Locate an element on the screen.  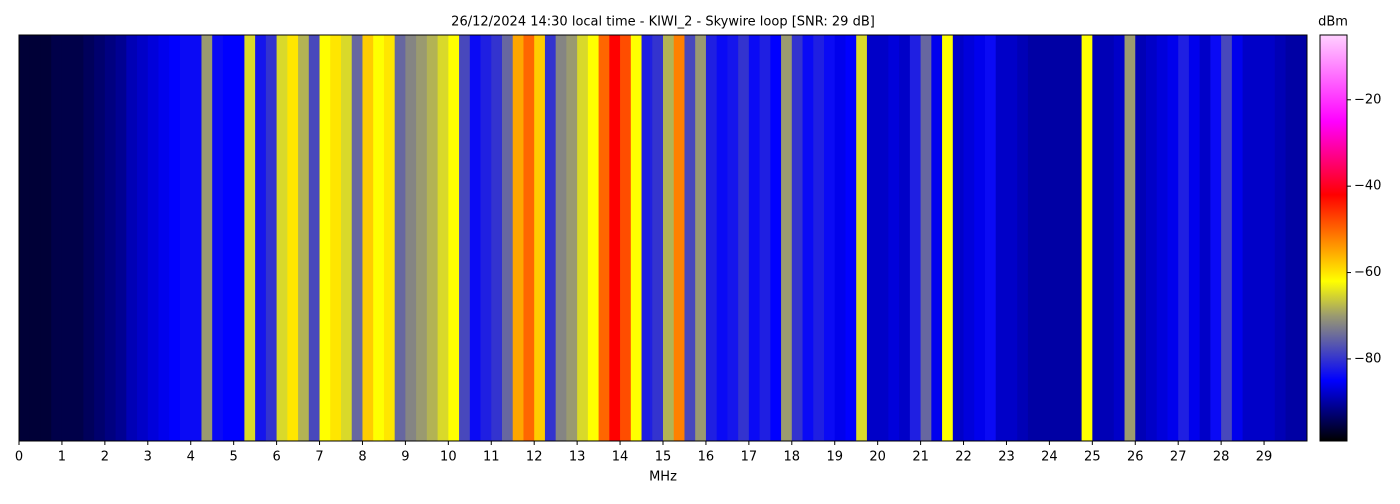
colorbar-tick-label: −40 is located at coordinates (1367, 186).